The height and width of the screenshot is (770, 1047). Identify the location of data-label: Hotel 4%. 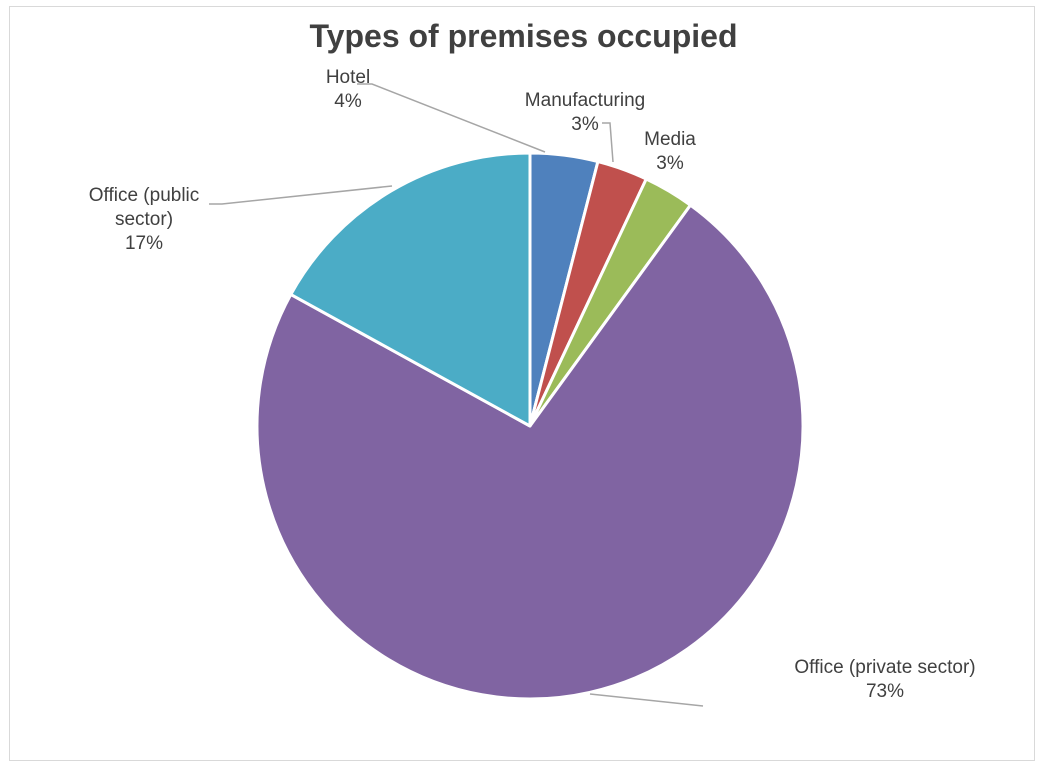
(348, 90).